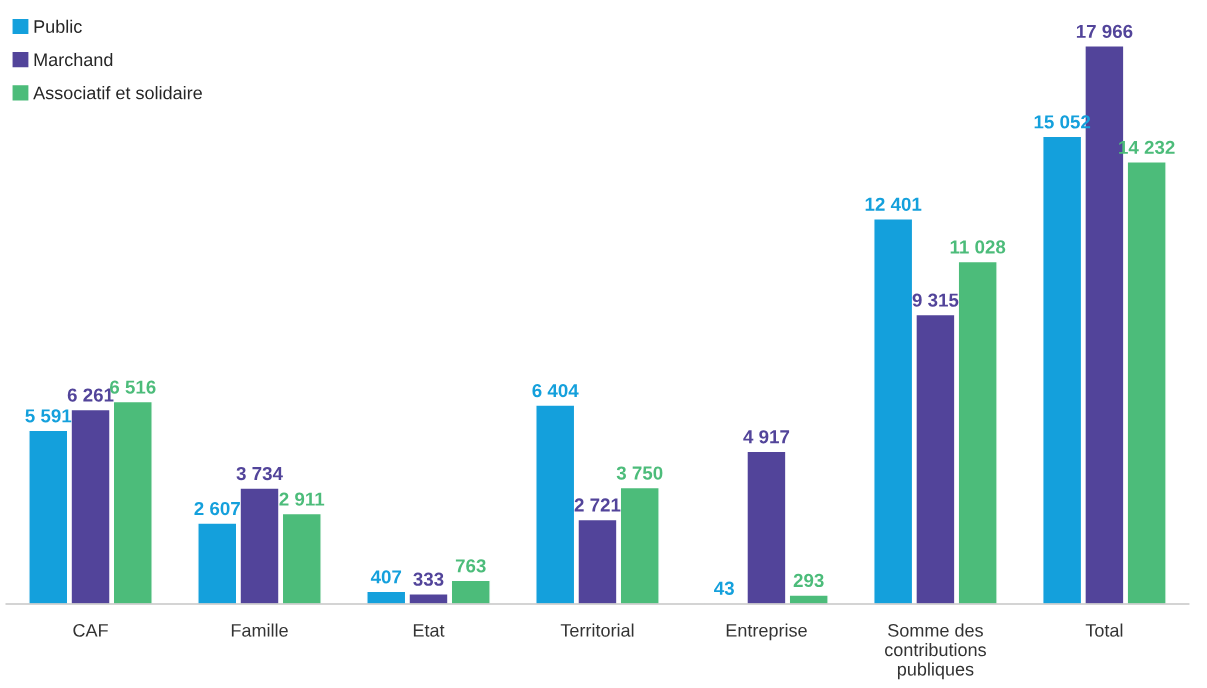 This screenshot has width=1207, height=688. Describe the element at coordinates (1104, 630) in the screenshot. I see `x-tick-label: Total` at that location.